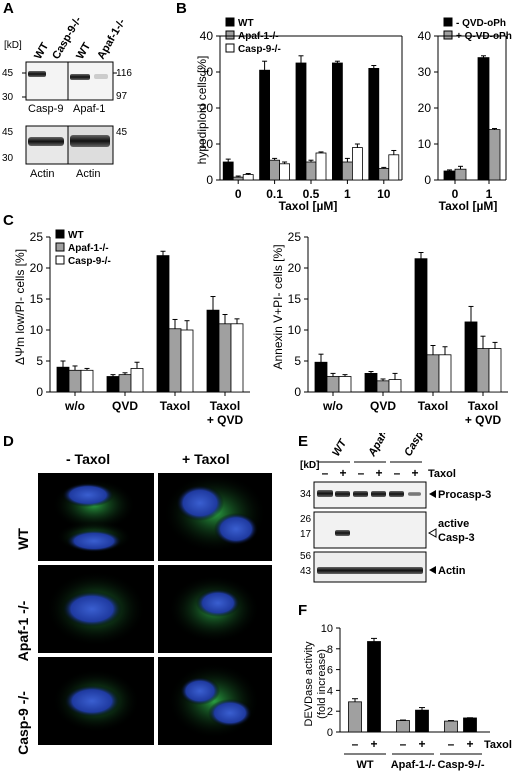 The image size is (520, 778). I want to click on kd-label: [kD], so click(13, 45).